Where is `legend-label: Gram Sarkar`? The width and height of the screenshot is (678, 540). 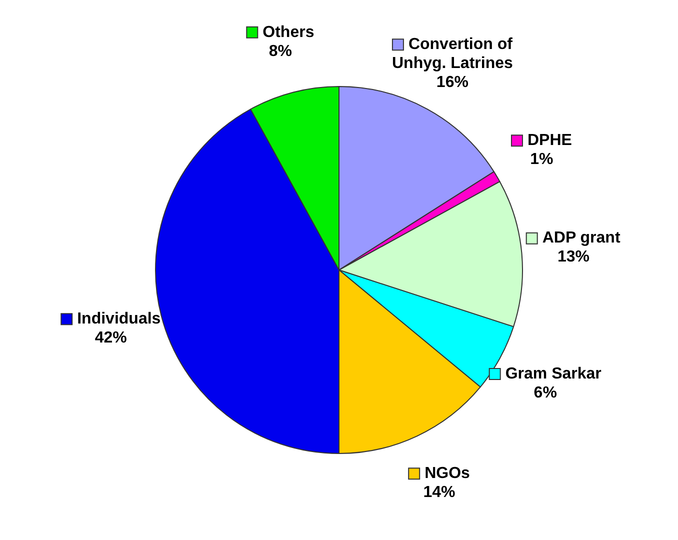 legend-label: Gram Sarkar is located at coordinates (553, 373).